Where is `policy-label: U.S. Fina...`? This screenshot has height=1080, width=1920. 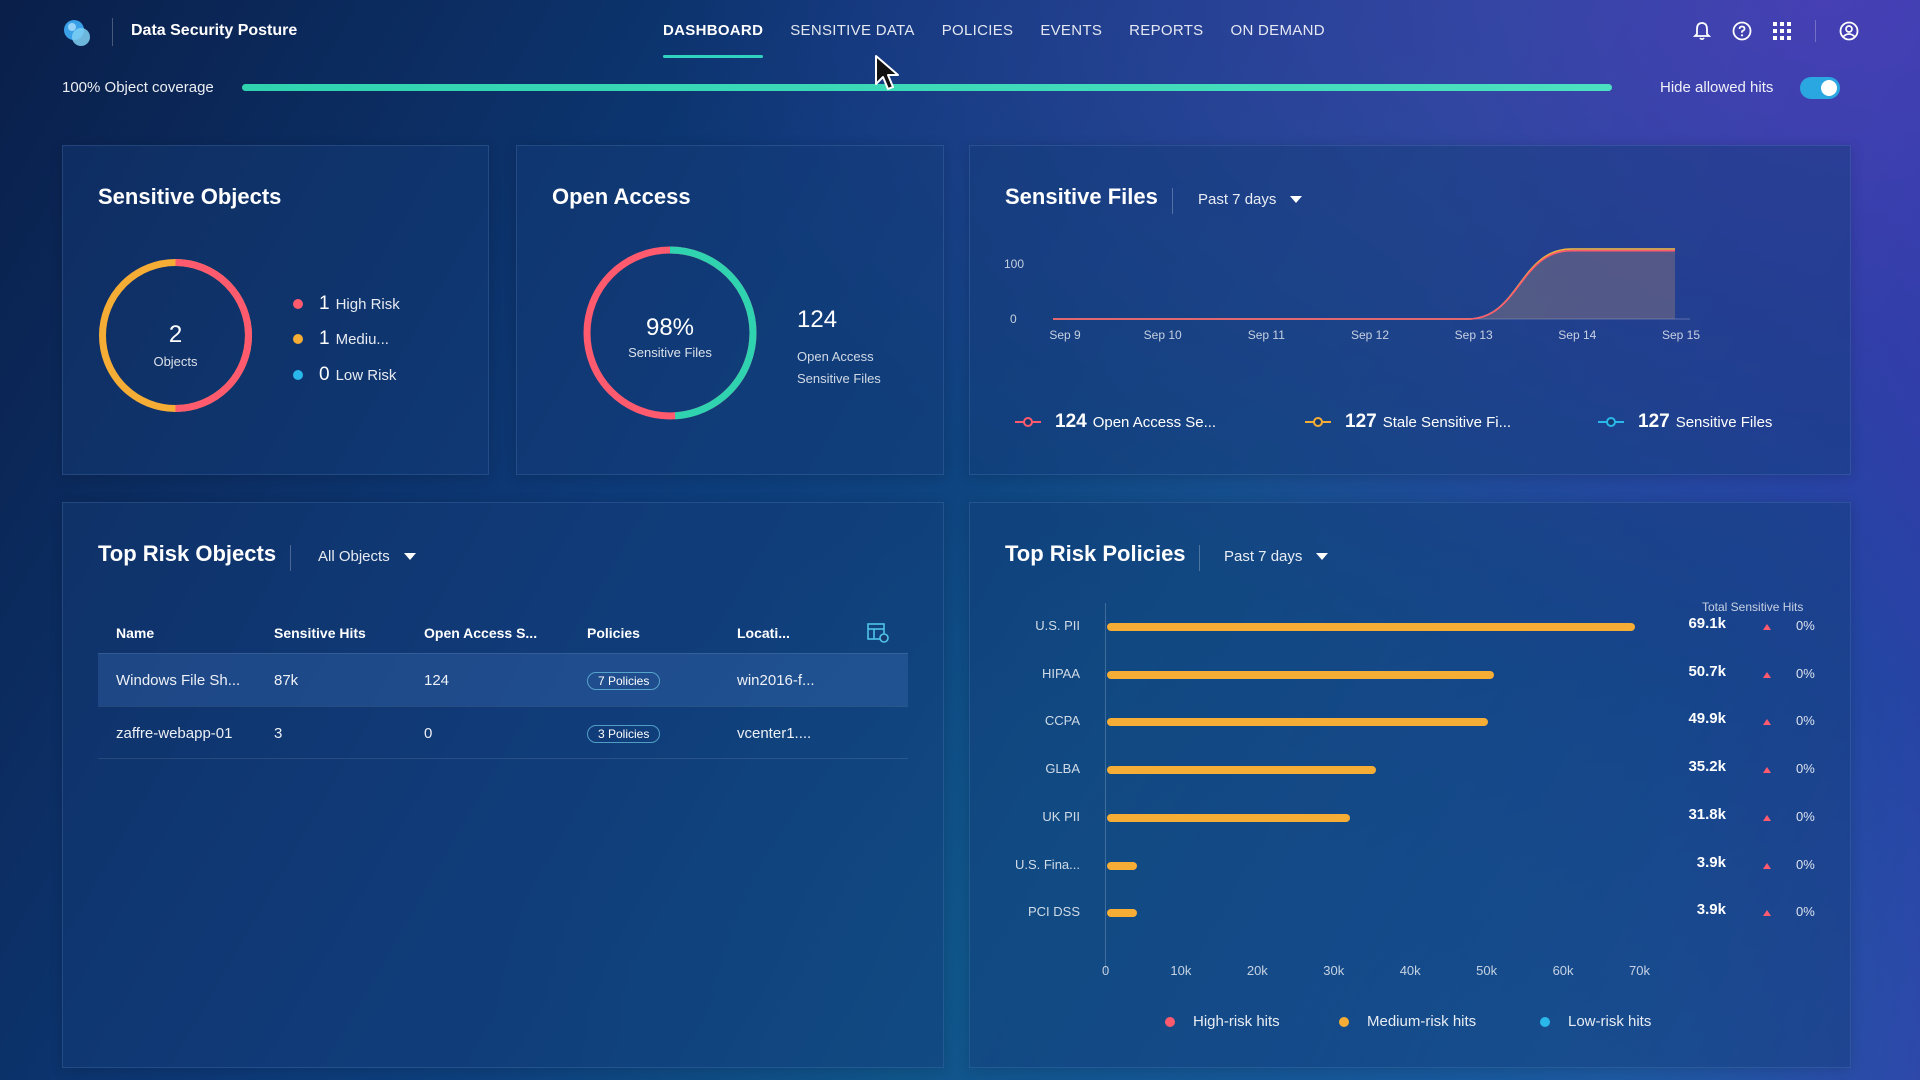
policy-label: U.S. Fina... is located at coordinates (1047, 864).